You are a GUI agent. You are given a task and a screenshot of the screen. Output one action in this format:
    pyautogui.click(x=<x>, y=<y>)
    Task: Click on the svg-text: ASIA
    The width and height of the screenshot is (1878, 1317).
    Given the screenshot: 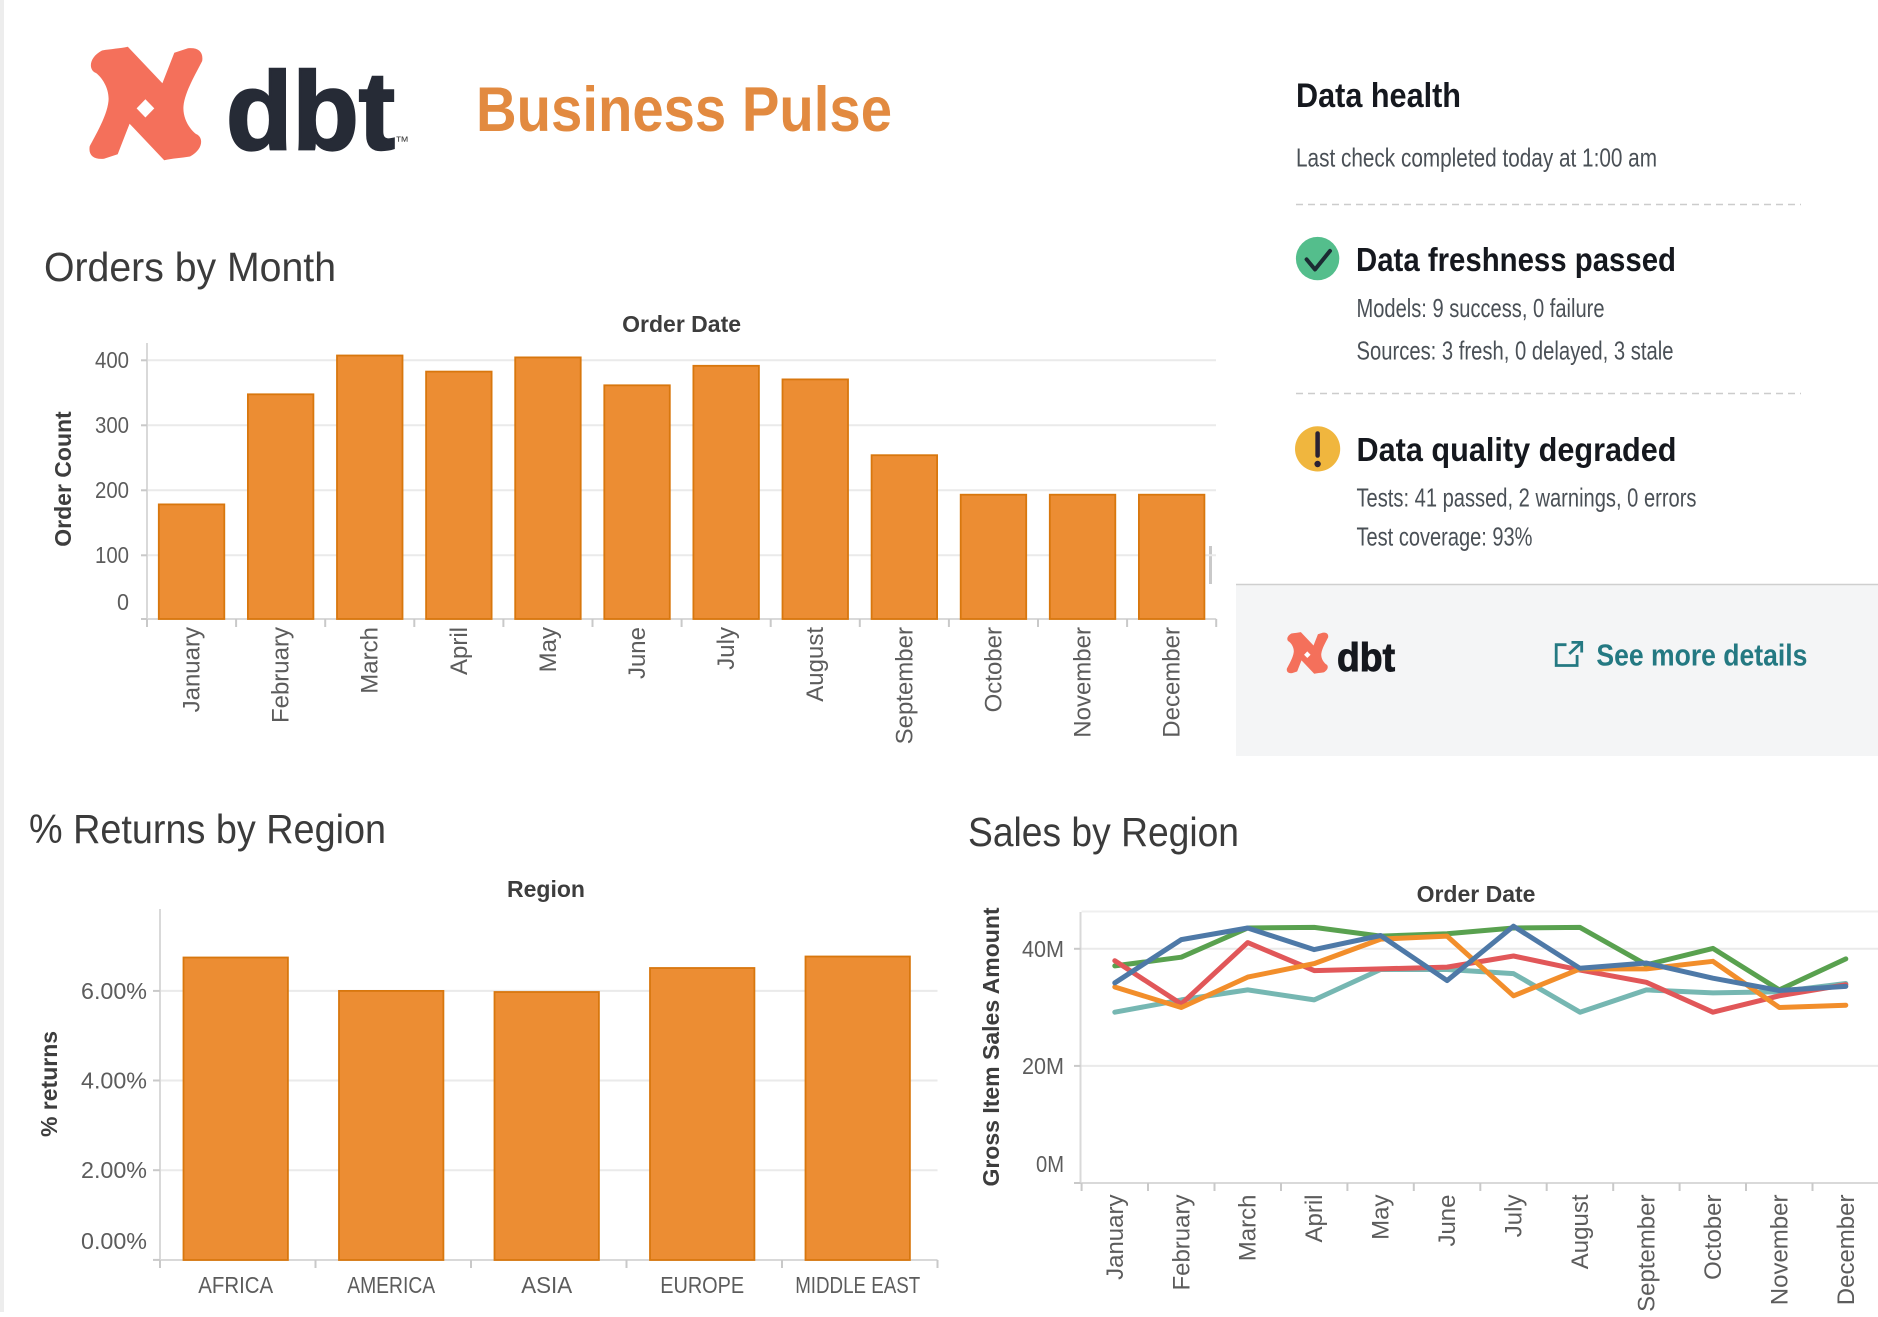 What is the action you would take?
    pyautogui.click(x=547, y=1285)
    